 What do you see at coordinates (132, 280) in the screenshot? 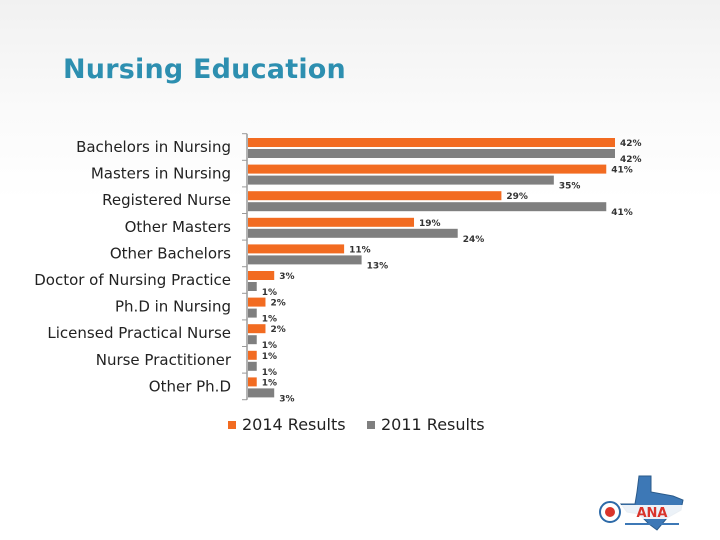
I see `category-label: Doctor of Nursing Practice` at bounding box center [132, 280].